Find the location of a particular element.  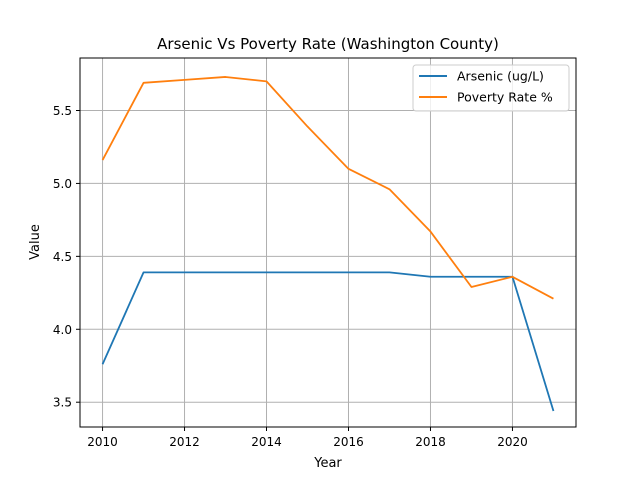

y-tick-label: 4.5 is located at coordinates (62, 257).